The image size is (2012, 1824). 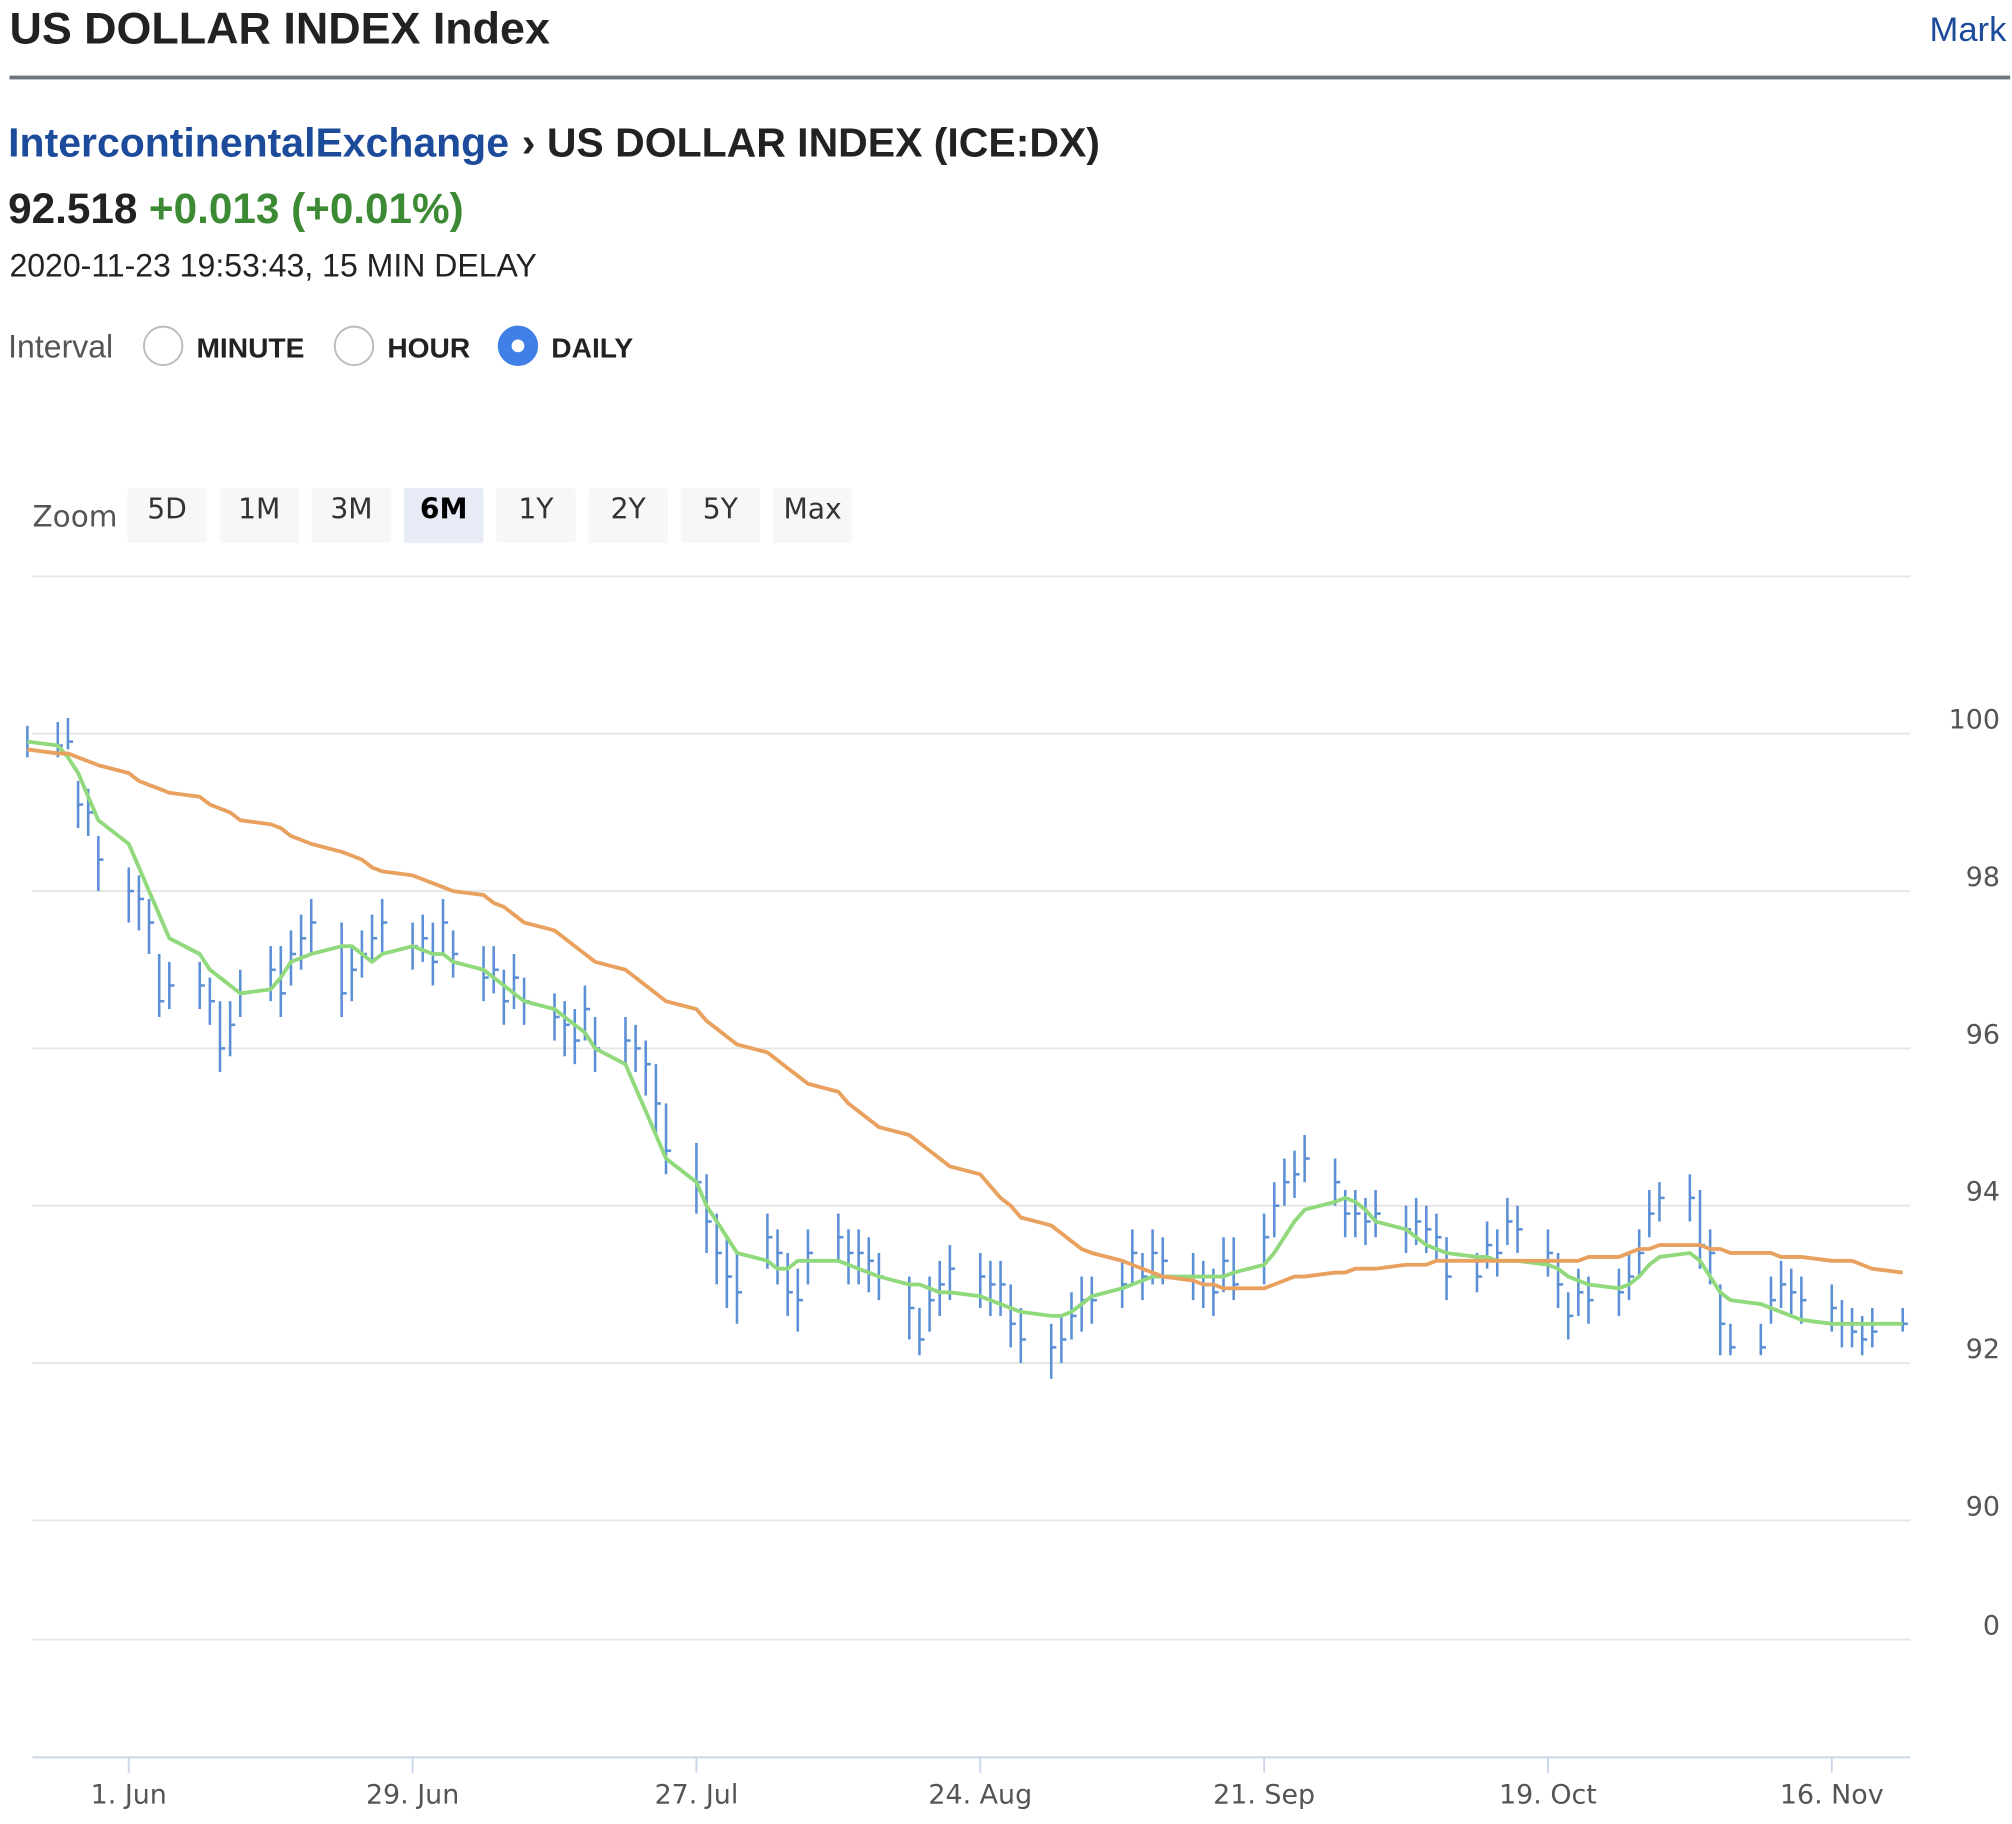 I want to click on y-tick-label: 90, so click(x=1983, y=1506).